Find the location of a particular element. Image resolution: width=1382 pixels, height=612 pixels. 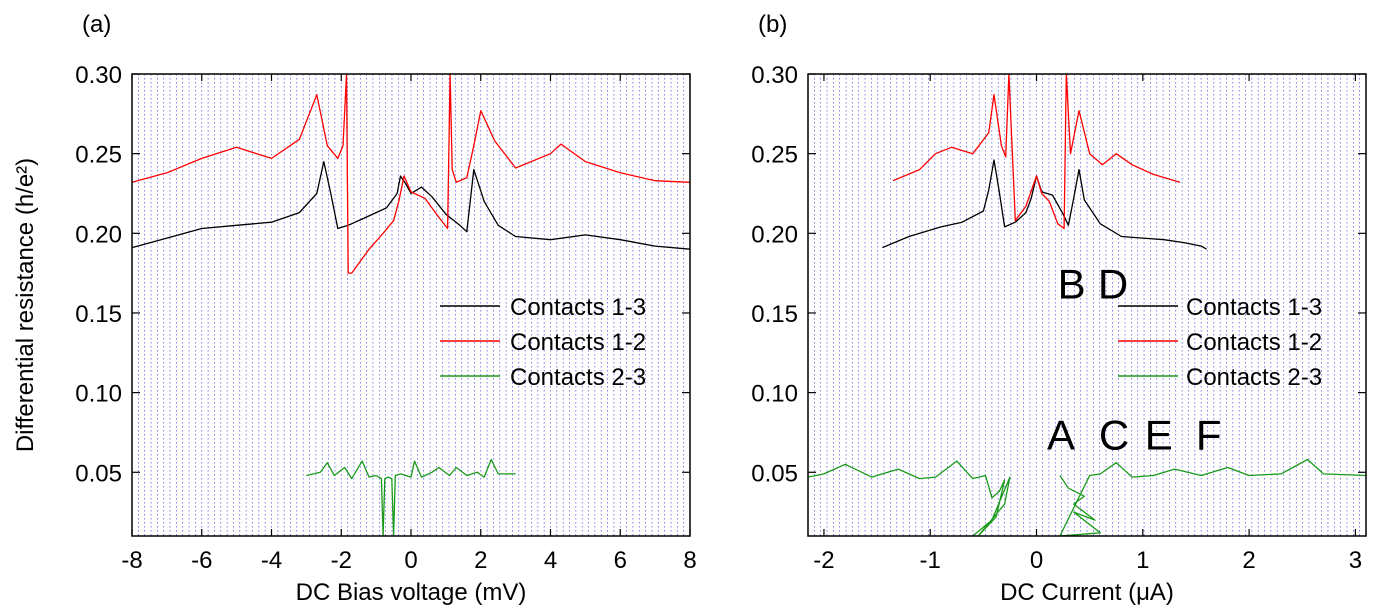

x-tick-label: 3 is located at coordinates (1355, 560).